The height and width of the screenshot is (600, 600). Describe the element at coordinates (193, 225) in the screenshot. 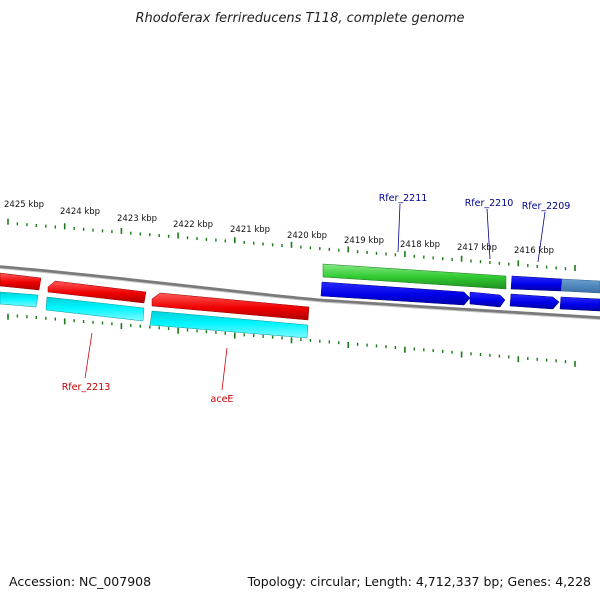

I see `scale-label-2422: 2422 kbp` at that location.